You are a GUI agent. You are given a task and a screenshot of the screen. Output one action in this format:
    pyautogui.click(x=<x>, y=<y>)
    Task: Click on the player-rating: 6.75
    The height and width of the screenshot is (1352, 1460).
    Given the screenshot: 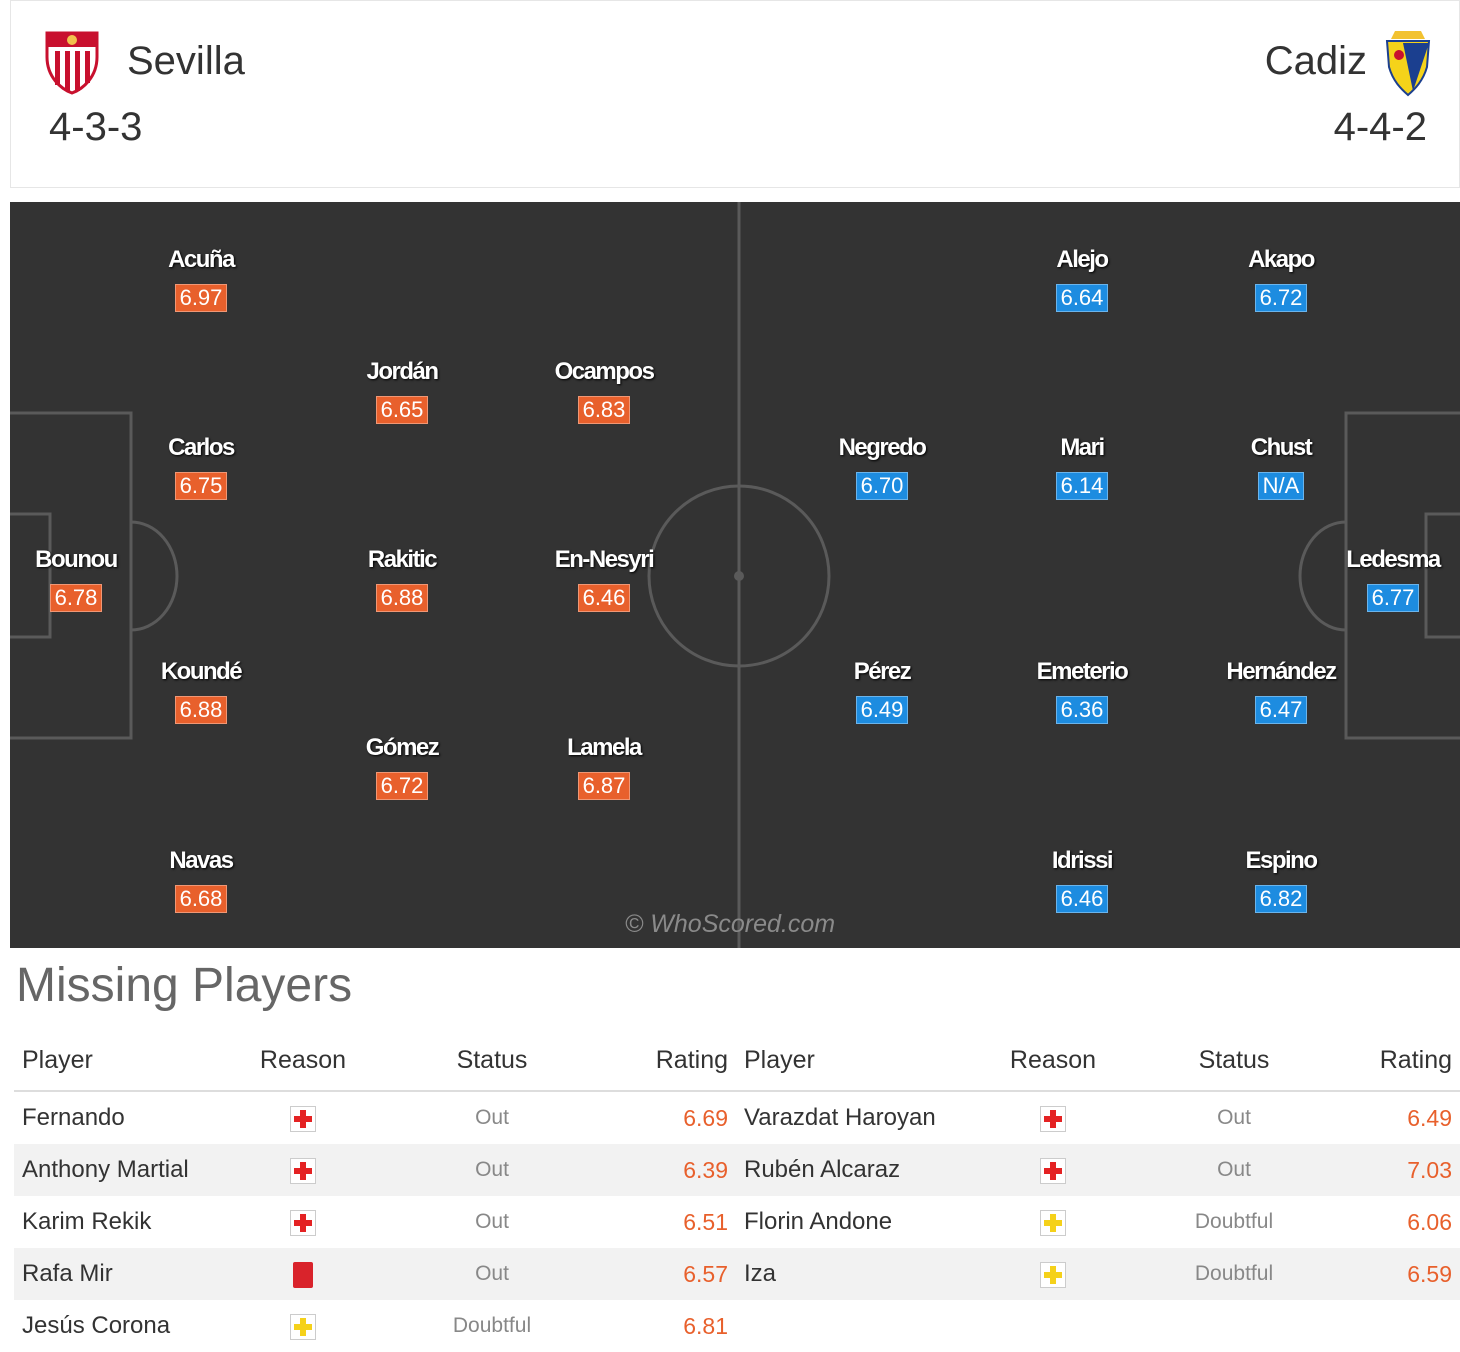 What is the action you would take?
    pyautogui.click(x=201, y=486)
    